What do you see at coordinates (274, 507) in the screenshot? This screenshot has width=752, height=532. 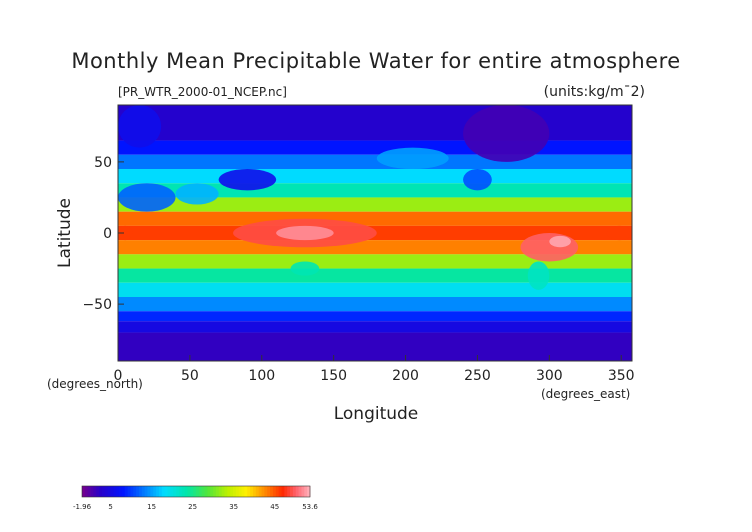 I see `colorbar-tick-label: 45` at bounding box center [274, 507].